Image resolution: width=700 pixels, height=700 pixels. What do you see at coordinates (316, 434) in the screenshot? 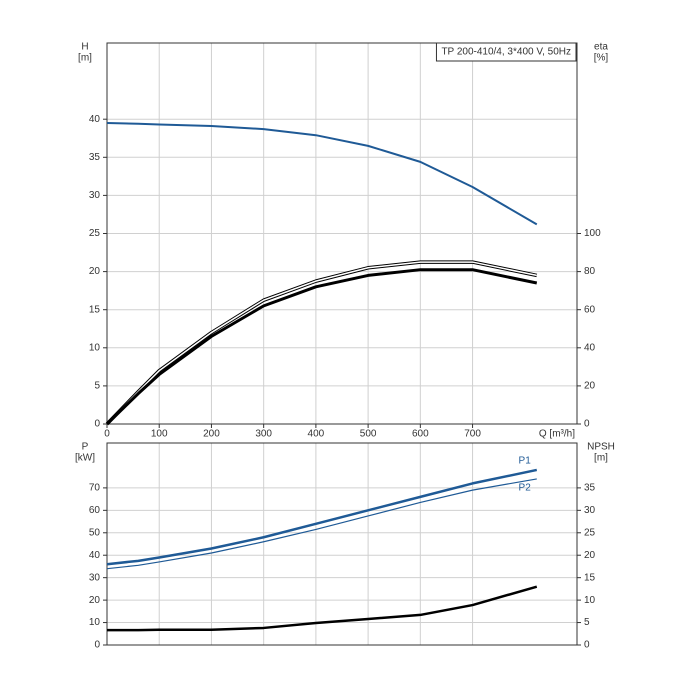
I see `x-tick-label: 400` at bounding box center [316, 434].